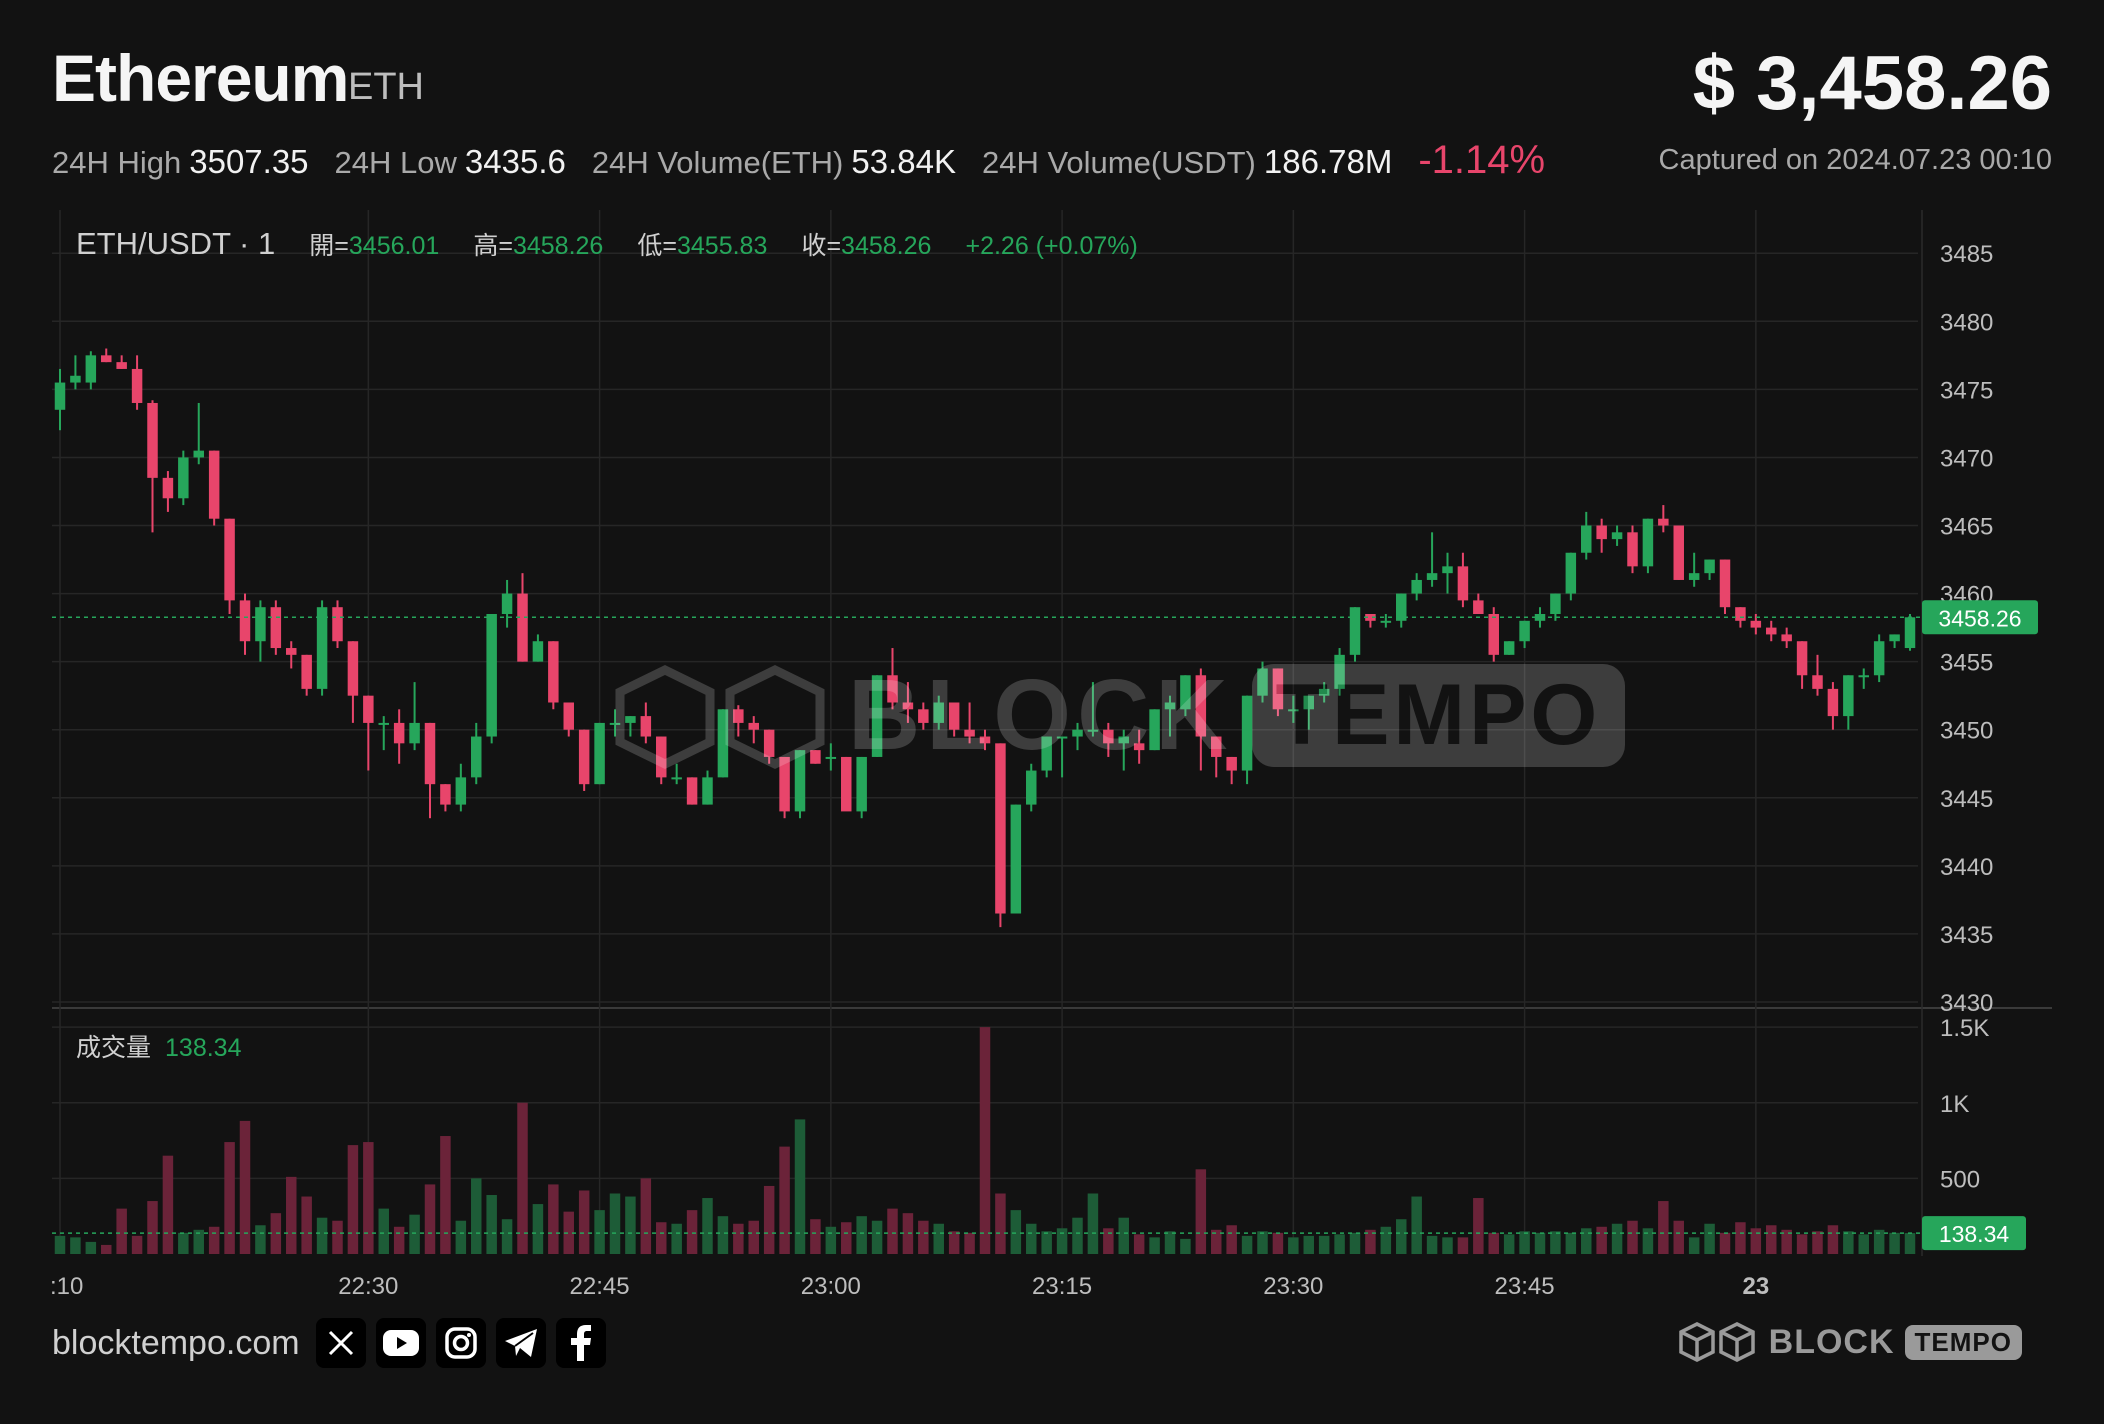 This screenshot has height=1424, width=2104. What do you see at coordinates (176, 243) in the screenshot?
I see `legend-pair: ETH/USDT · 1` at bounding box center [176, 243].